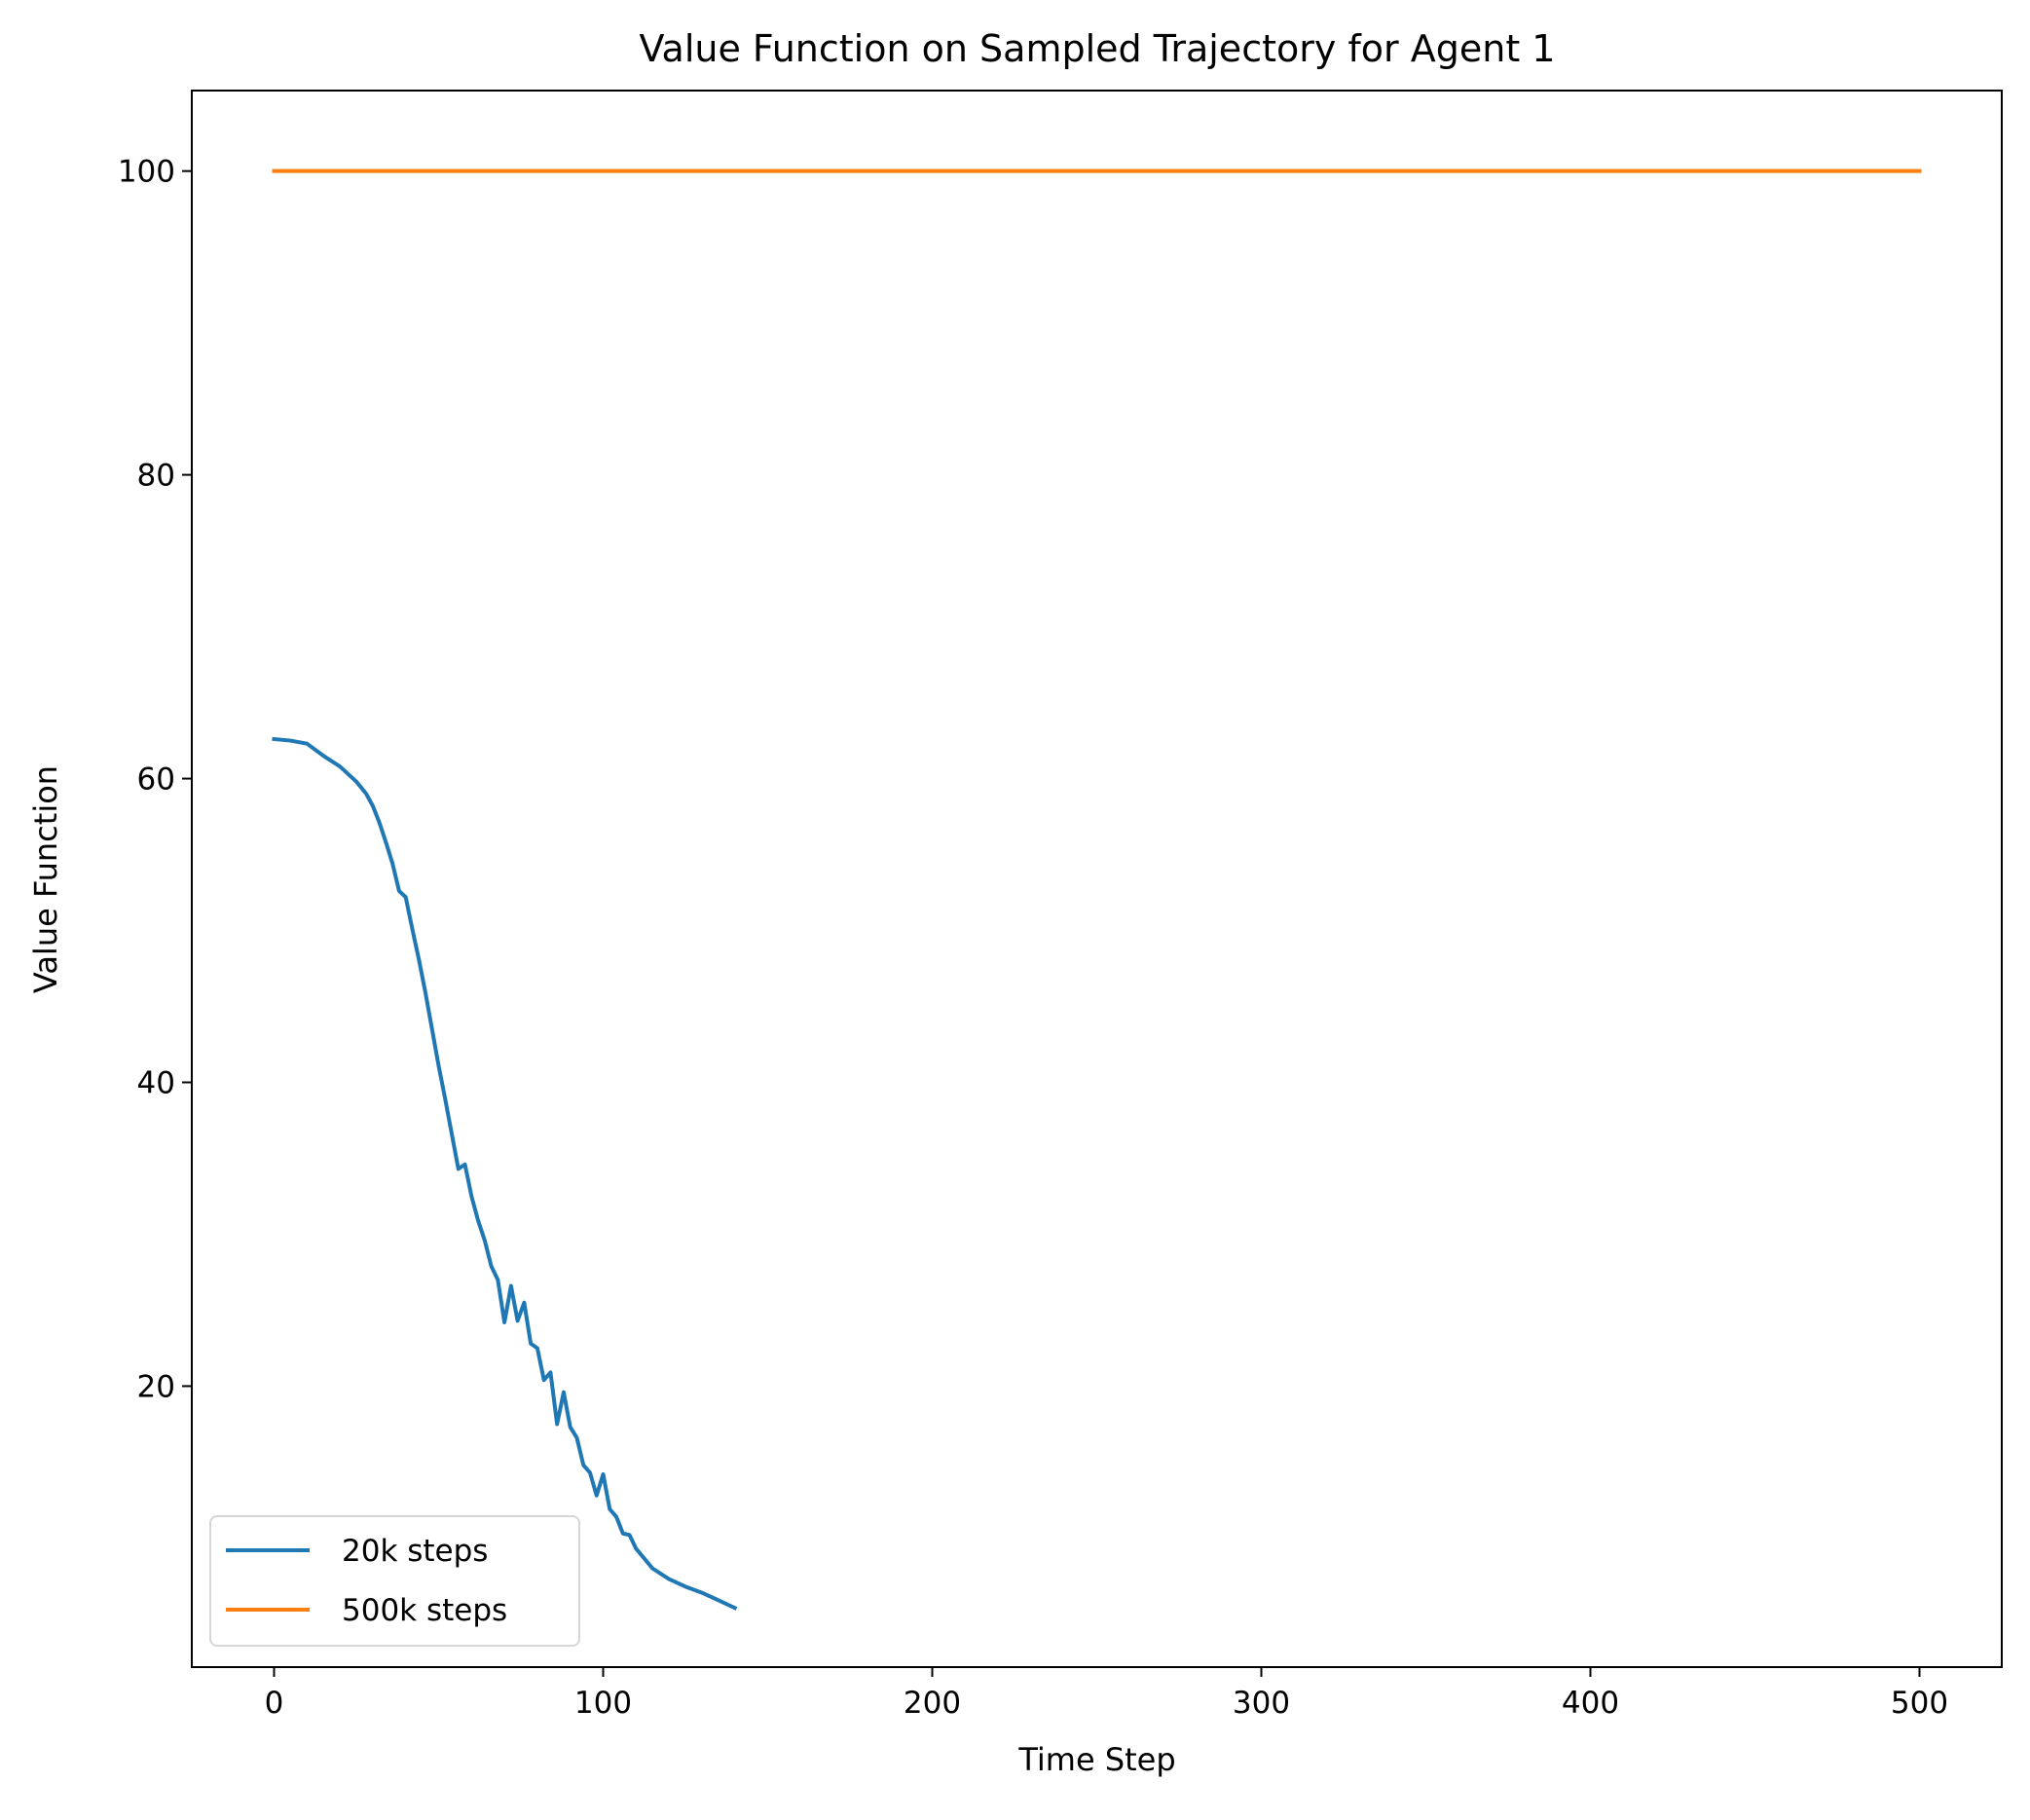 Image resolution: width=2030 pixels, height=1820 pixels. What do you see at coordinates (394, 1581) in the screenshot?
I see `legend: 20k steps 500k steps` at bounding box center [394, 1581].